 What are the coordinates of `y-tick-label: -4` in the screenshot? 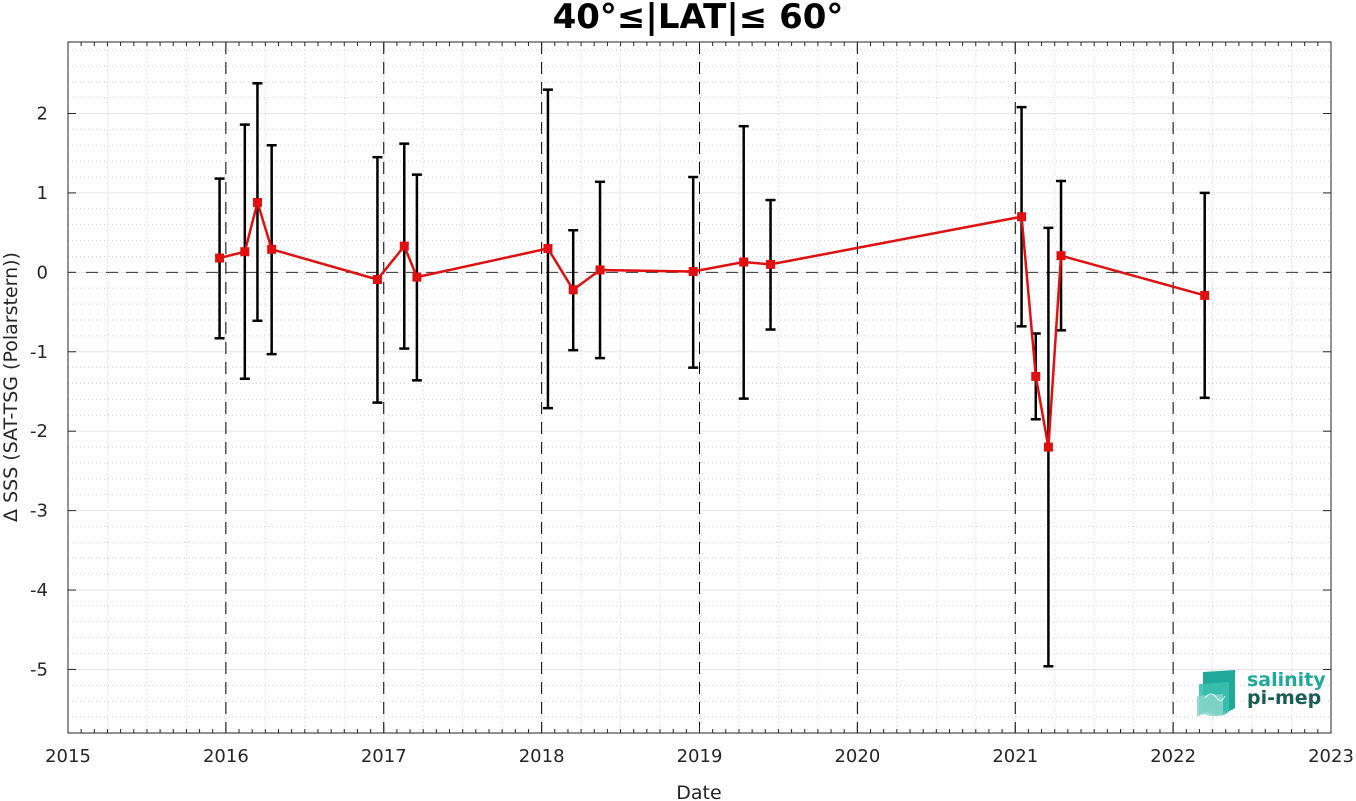 It's located at (39, 590).